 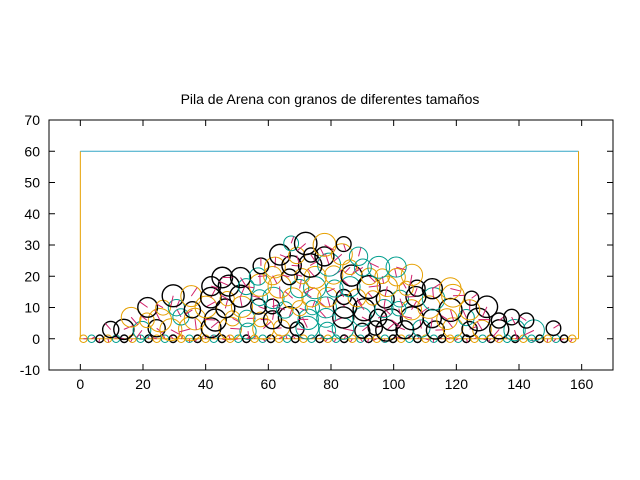 What do you see at coordinates (30, 370) in the screenshot?
I see `y-tick-label: -10` at bounding box center [30, 370].